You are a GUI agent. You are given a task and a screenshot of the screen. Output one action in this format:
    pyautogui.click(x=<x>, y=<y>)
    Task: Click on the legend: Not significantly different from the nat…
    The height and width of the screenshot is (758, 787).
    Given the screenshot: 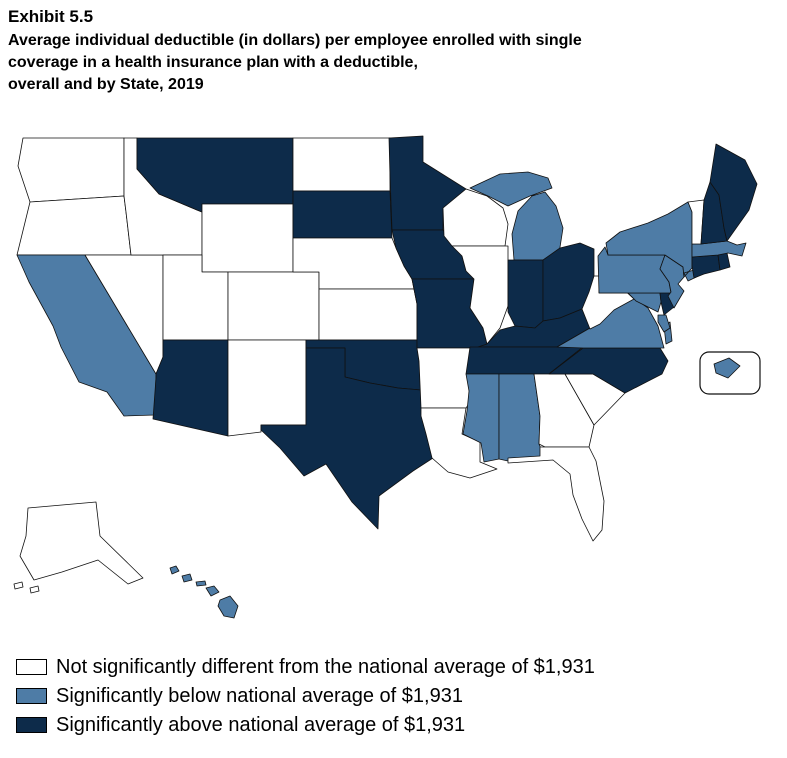 What is the action you would take?
    pyautogui.click(x=305, y=699)
    